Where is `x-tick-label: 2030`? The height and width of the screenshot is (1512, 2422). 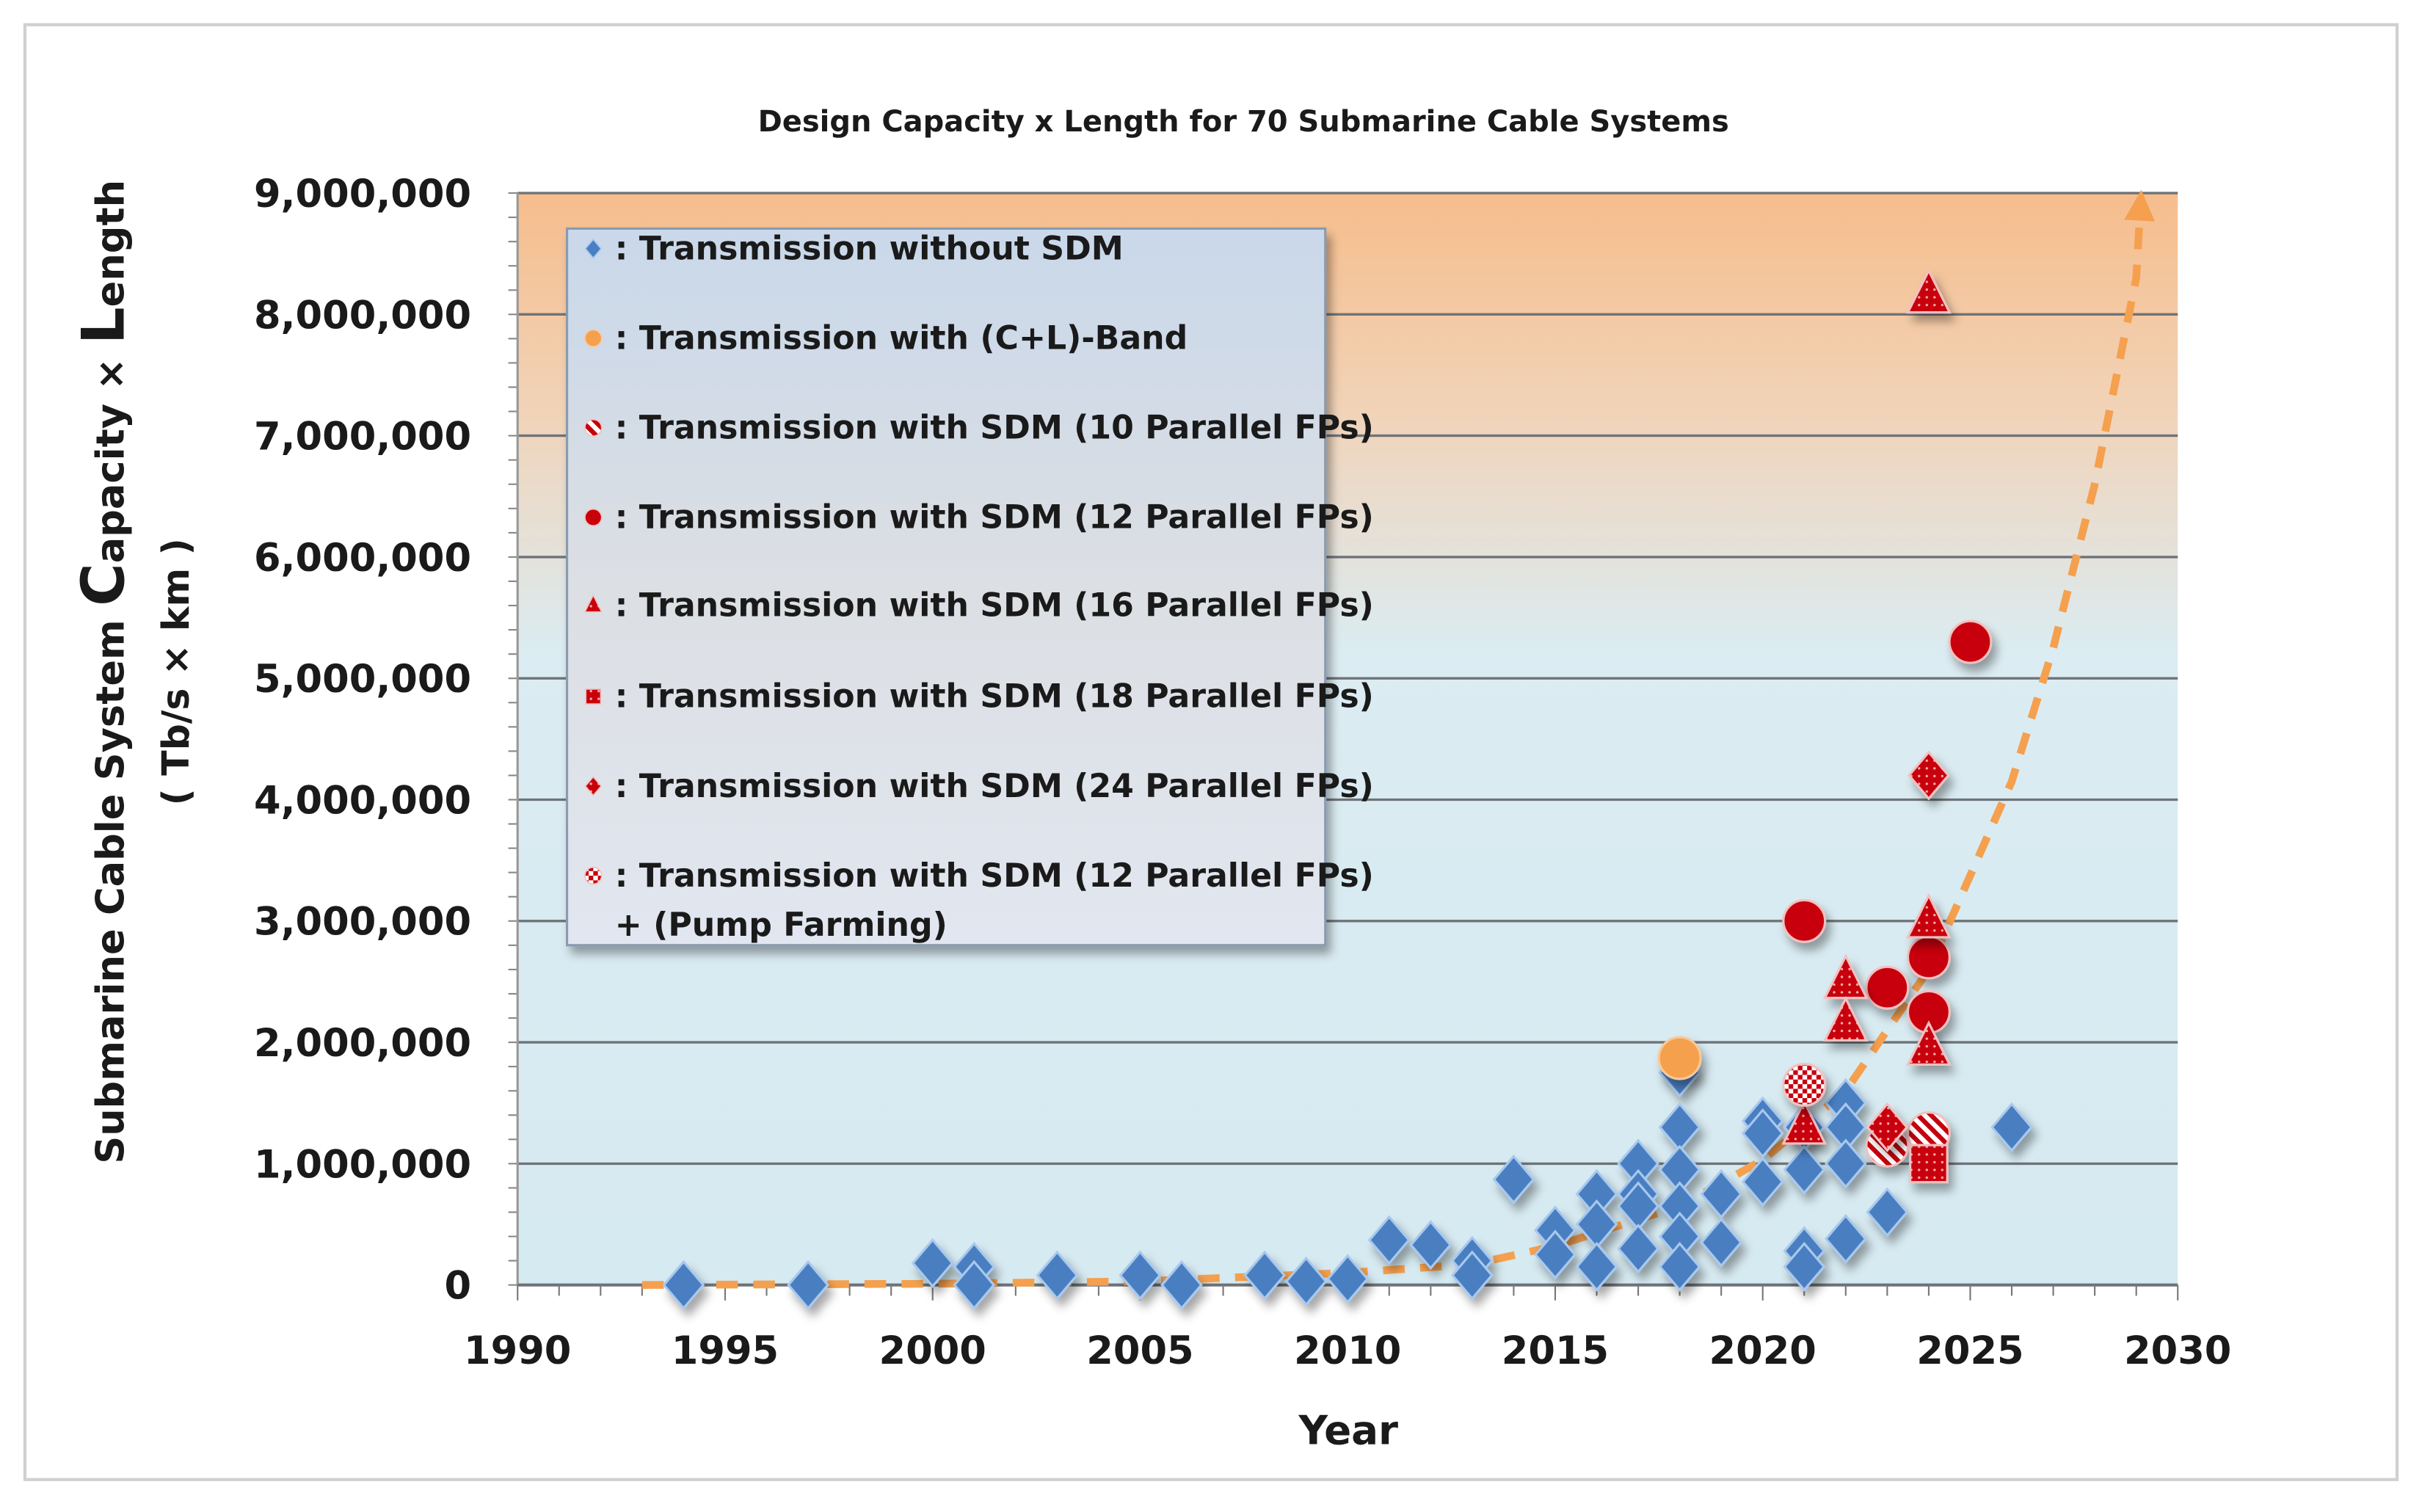
x-tick-label: 2030 is located at coordinates (2177, 1351).